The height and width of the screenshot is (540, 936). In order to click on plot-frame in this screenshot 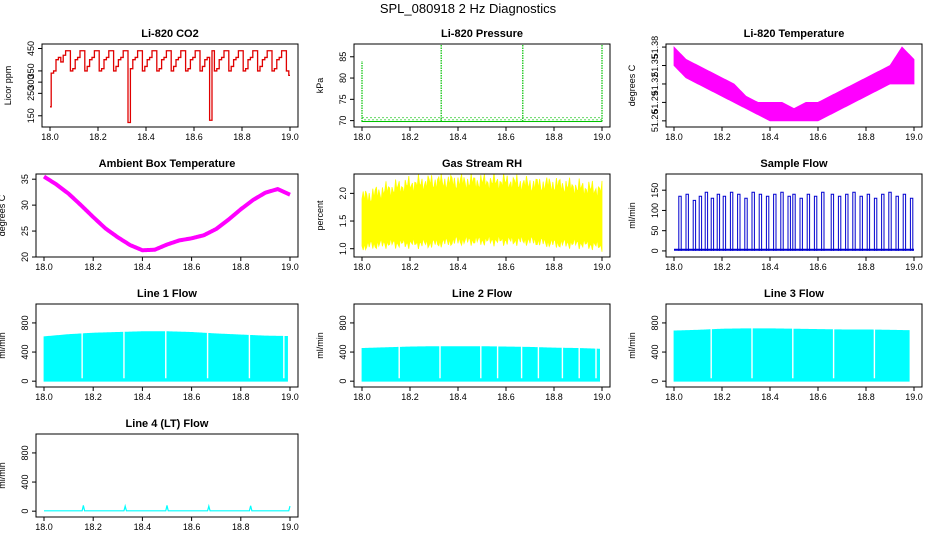, I will do `click(482, 345)`.